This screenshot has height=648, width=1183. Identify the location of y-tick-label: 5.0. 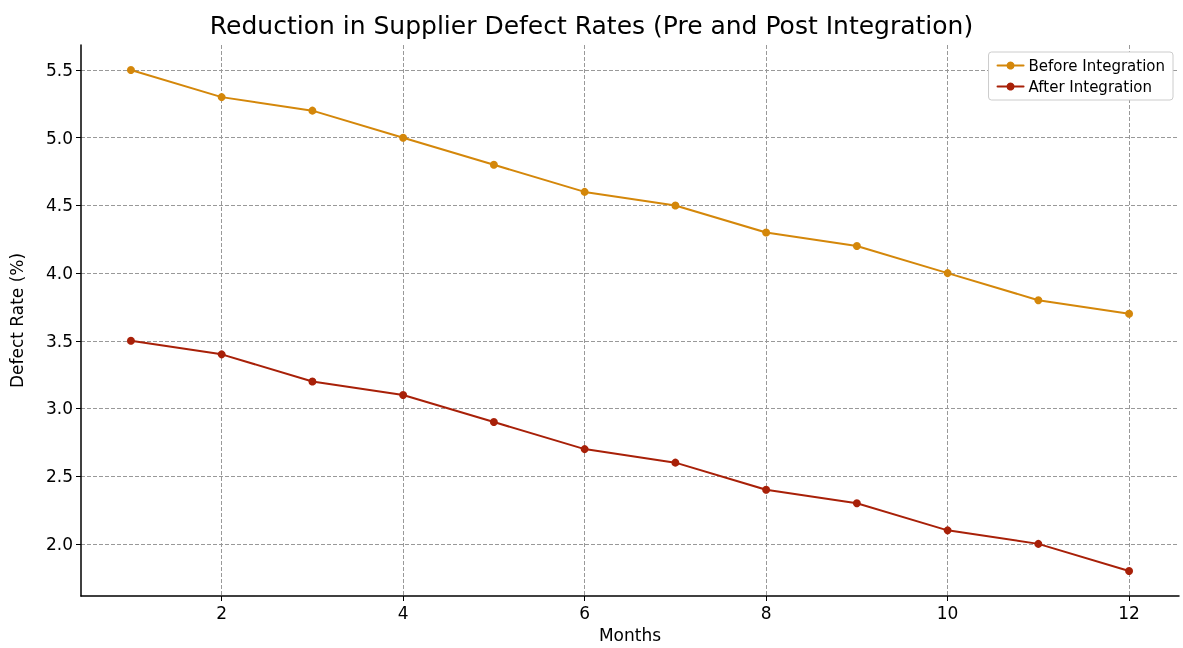
(59, 137).